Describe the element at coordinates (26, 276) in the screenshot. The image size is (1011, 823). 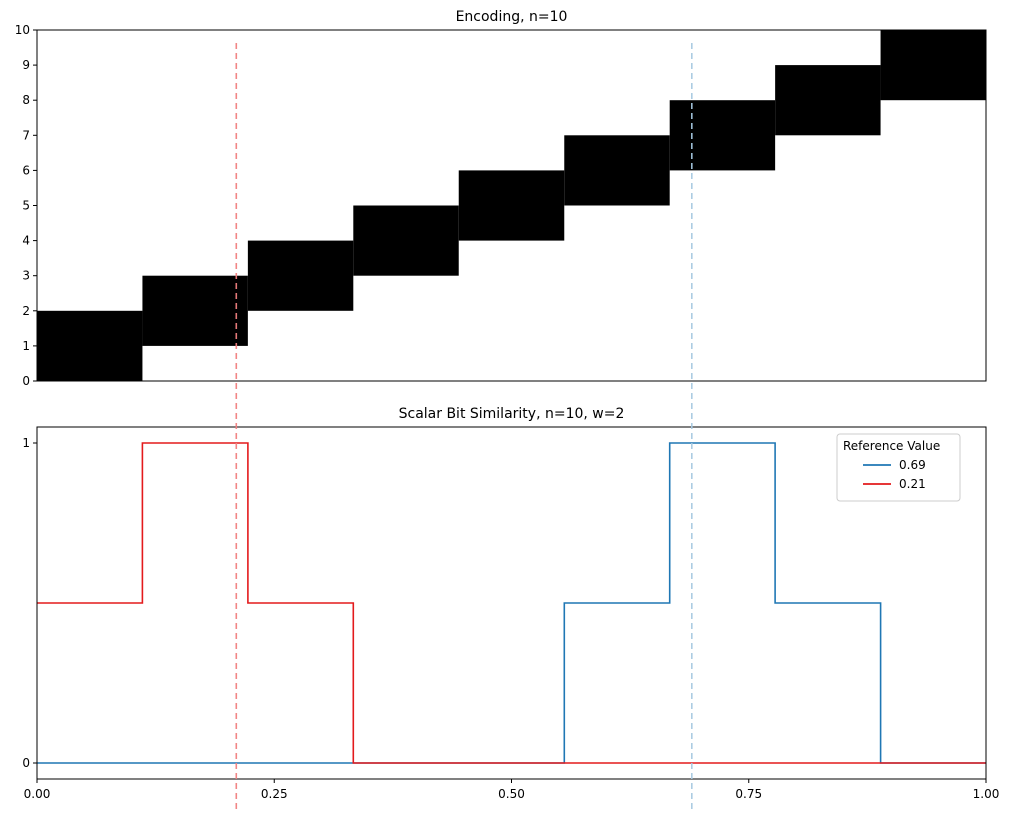
I see `encoding-y-tick-label: 3` at that location.